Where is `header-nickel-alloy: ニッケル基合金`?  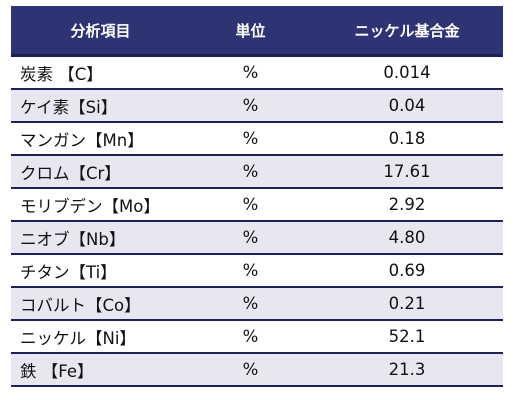
header-nickel-alloy: ニッケル基合金 is located at coordinates (407, 31).